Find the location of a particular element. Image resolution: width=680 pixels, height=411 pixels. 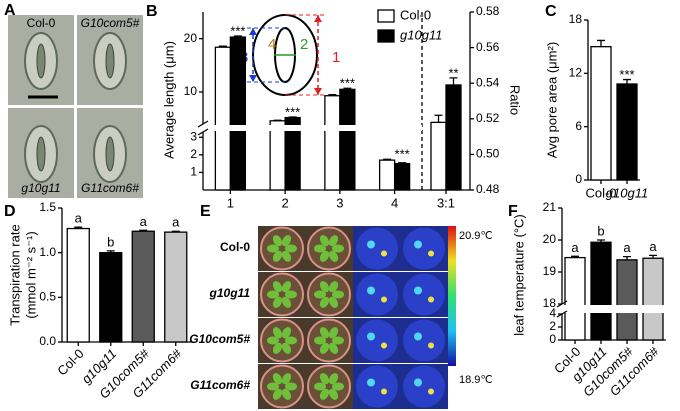

annotation: *** is located at coordinates (402, 154).